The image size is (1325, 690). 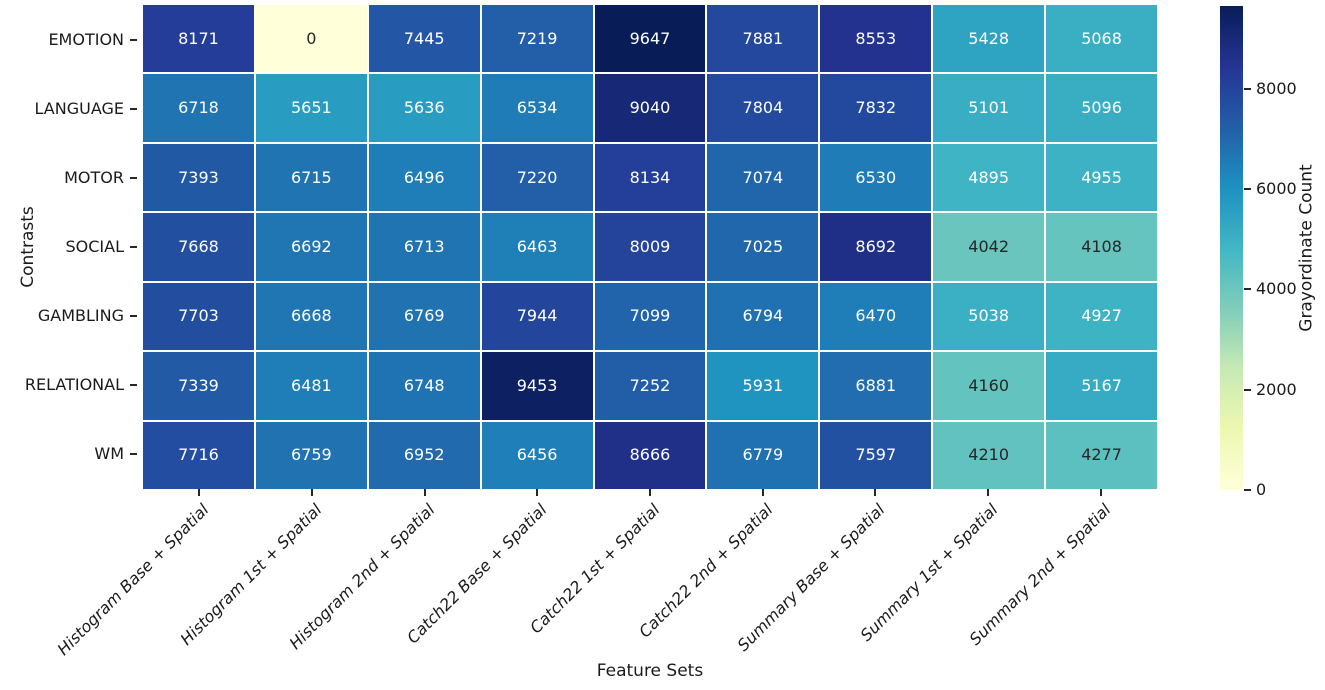 What do you see at coordinates (1101, 39) in the screenshot?
I see `heatmap-cell: 5068` at bounding box center [1101, 39].